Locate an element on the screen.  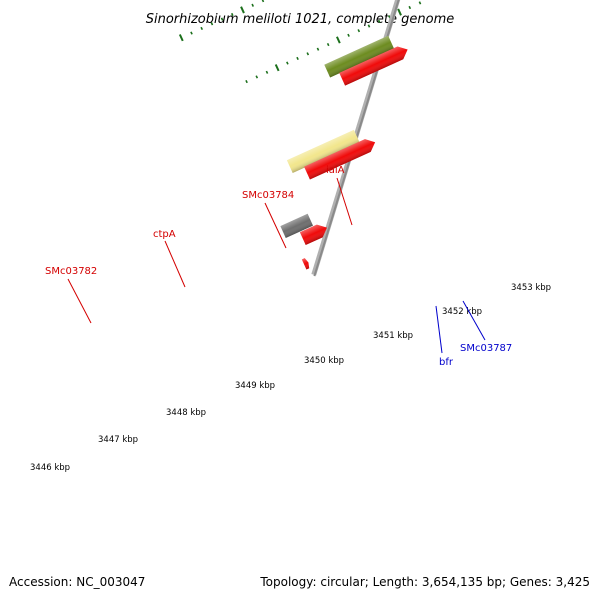
backbone-line is located at coordinates (410, 138).